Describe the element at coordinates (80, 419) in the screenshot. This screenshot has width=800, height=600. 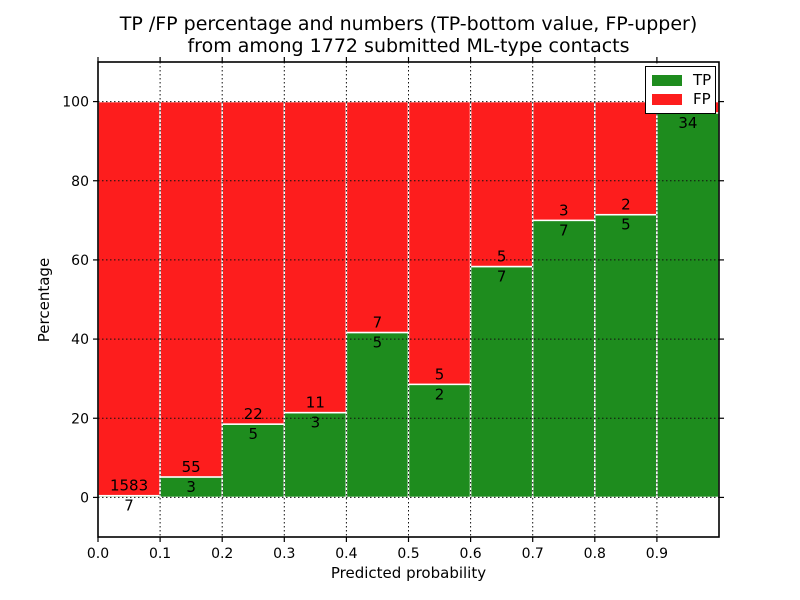
I see `y-tick-label-20: 20` at that location.